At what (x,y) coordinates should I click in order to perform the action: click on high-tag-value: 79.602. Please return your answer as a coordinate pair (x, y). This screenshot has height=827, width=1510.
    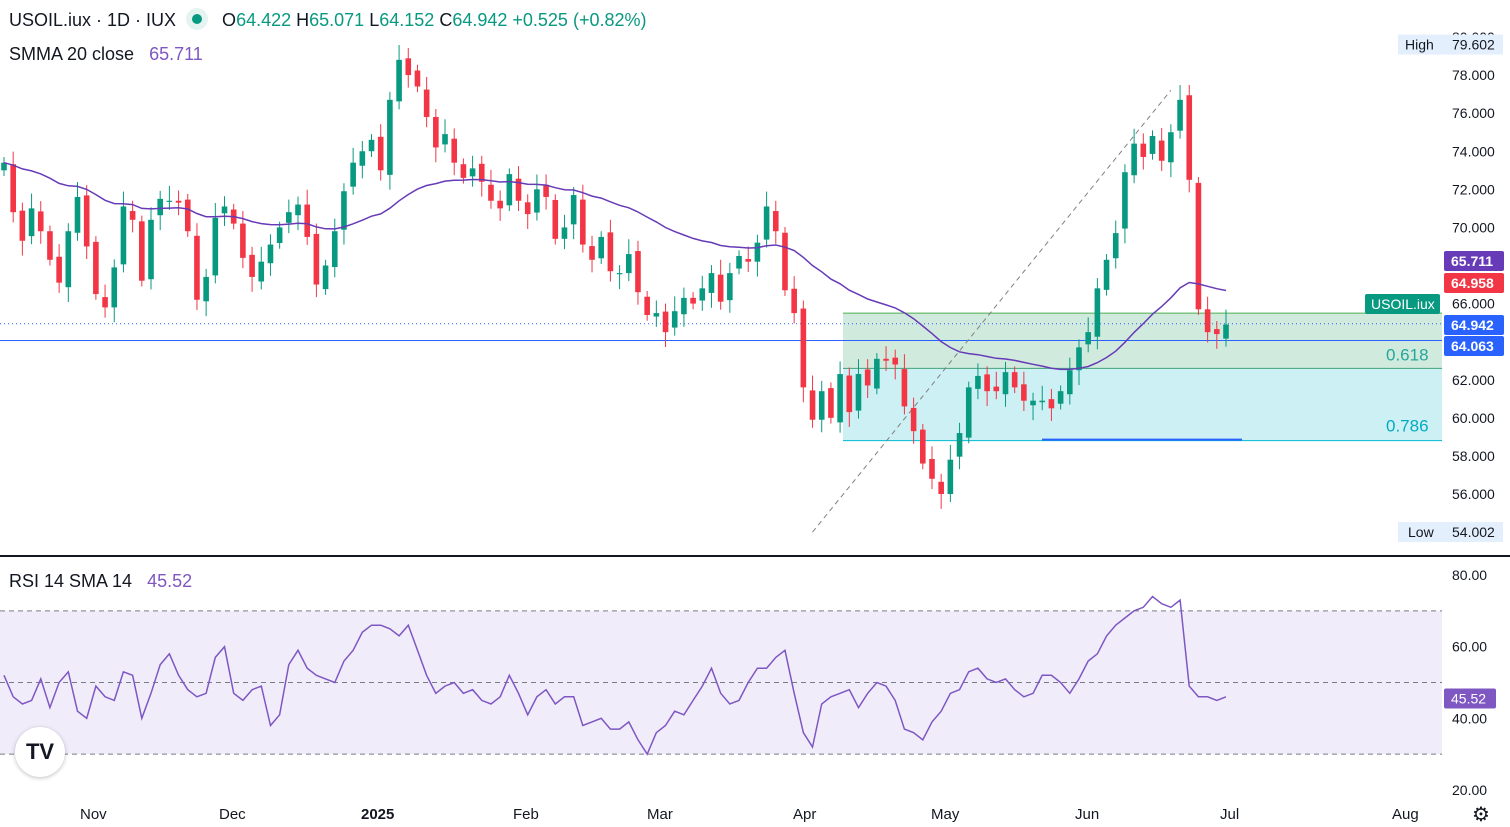
    Looking at the image, I should click on (1473, 45).